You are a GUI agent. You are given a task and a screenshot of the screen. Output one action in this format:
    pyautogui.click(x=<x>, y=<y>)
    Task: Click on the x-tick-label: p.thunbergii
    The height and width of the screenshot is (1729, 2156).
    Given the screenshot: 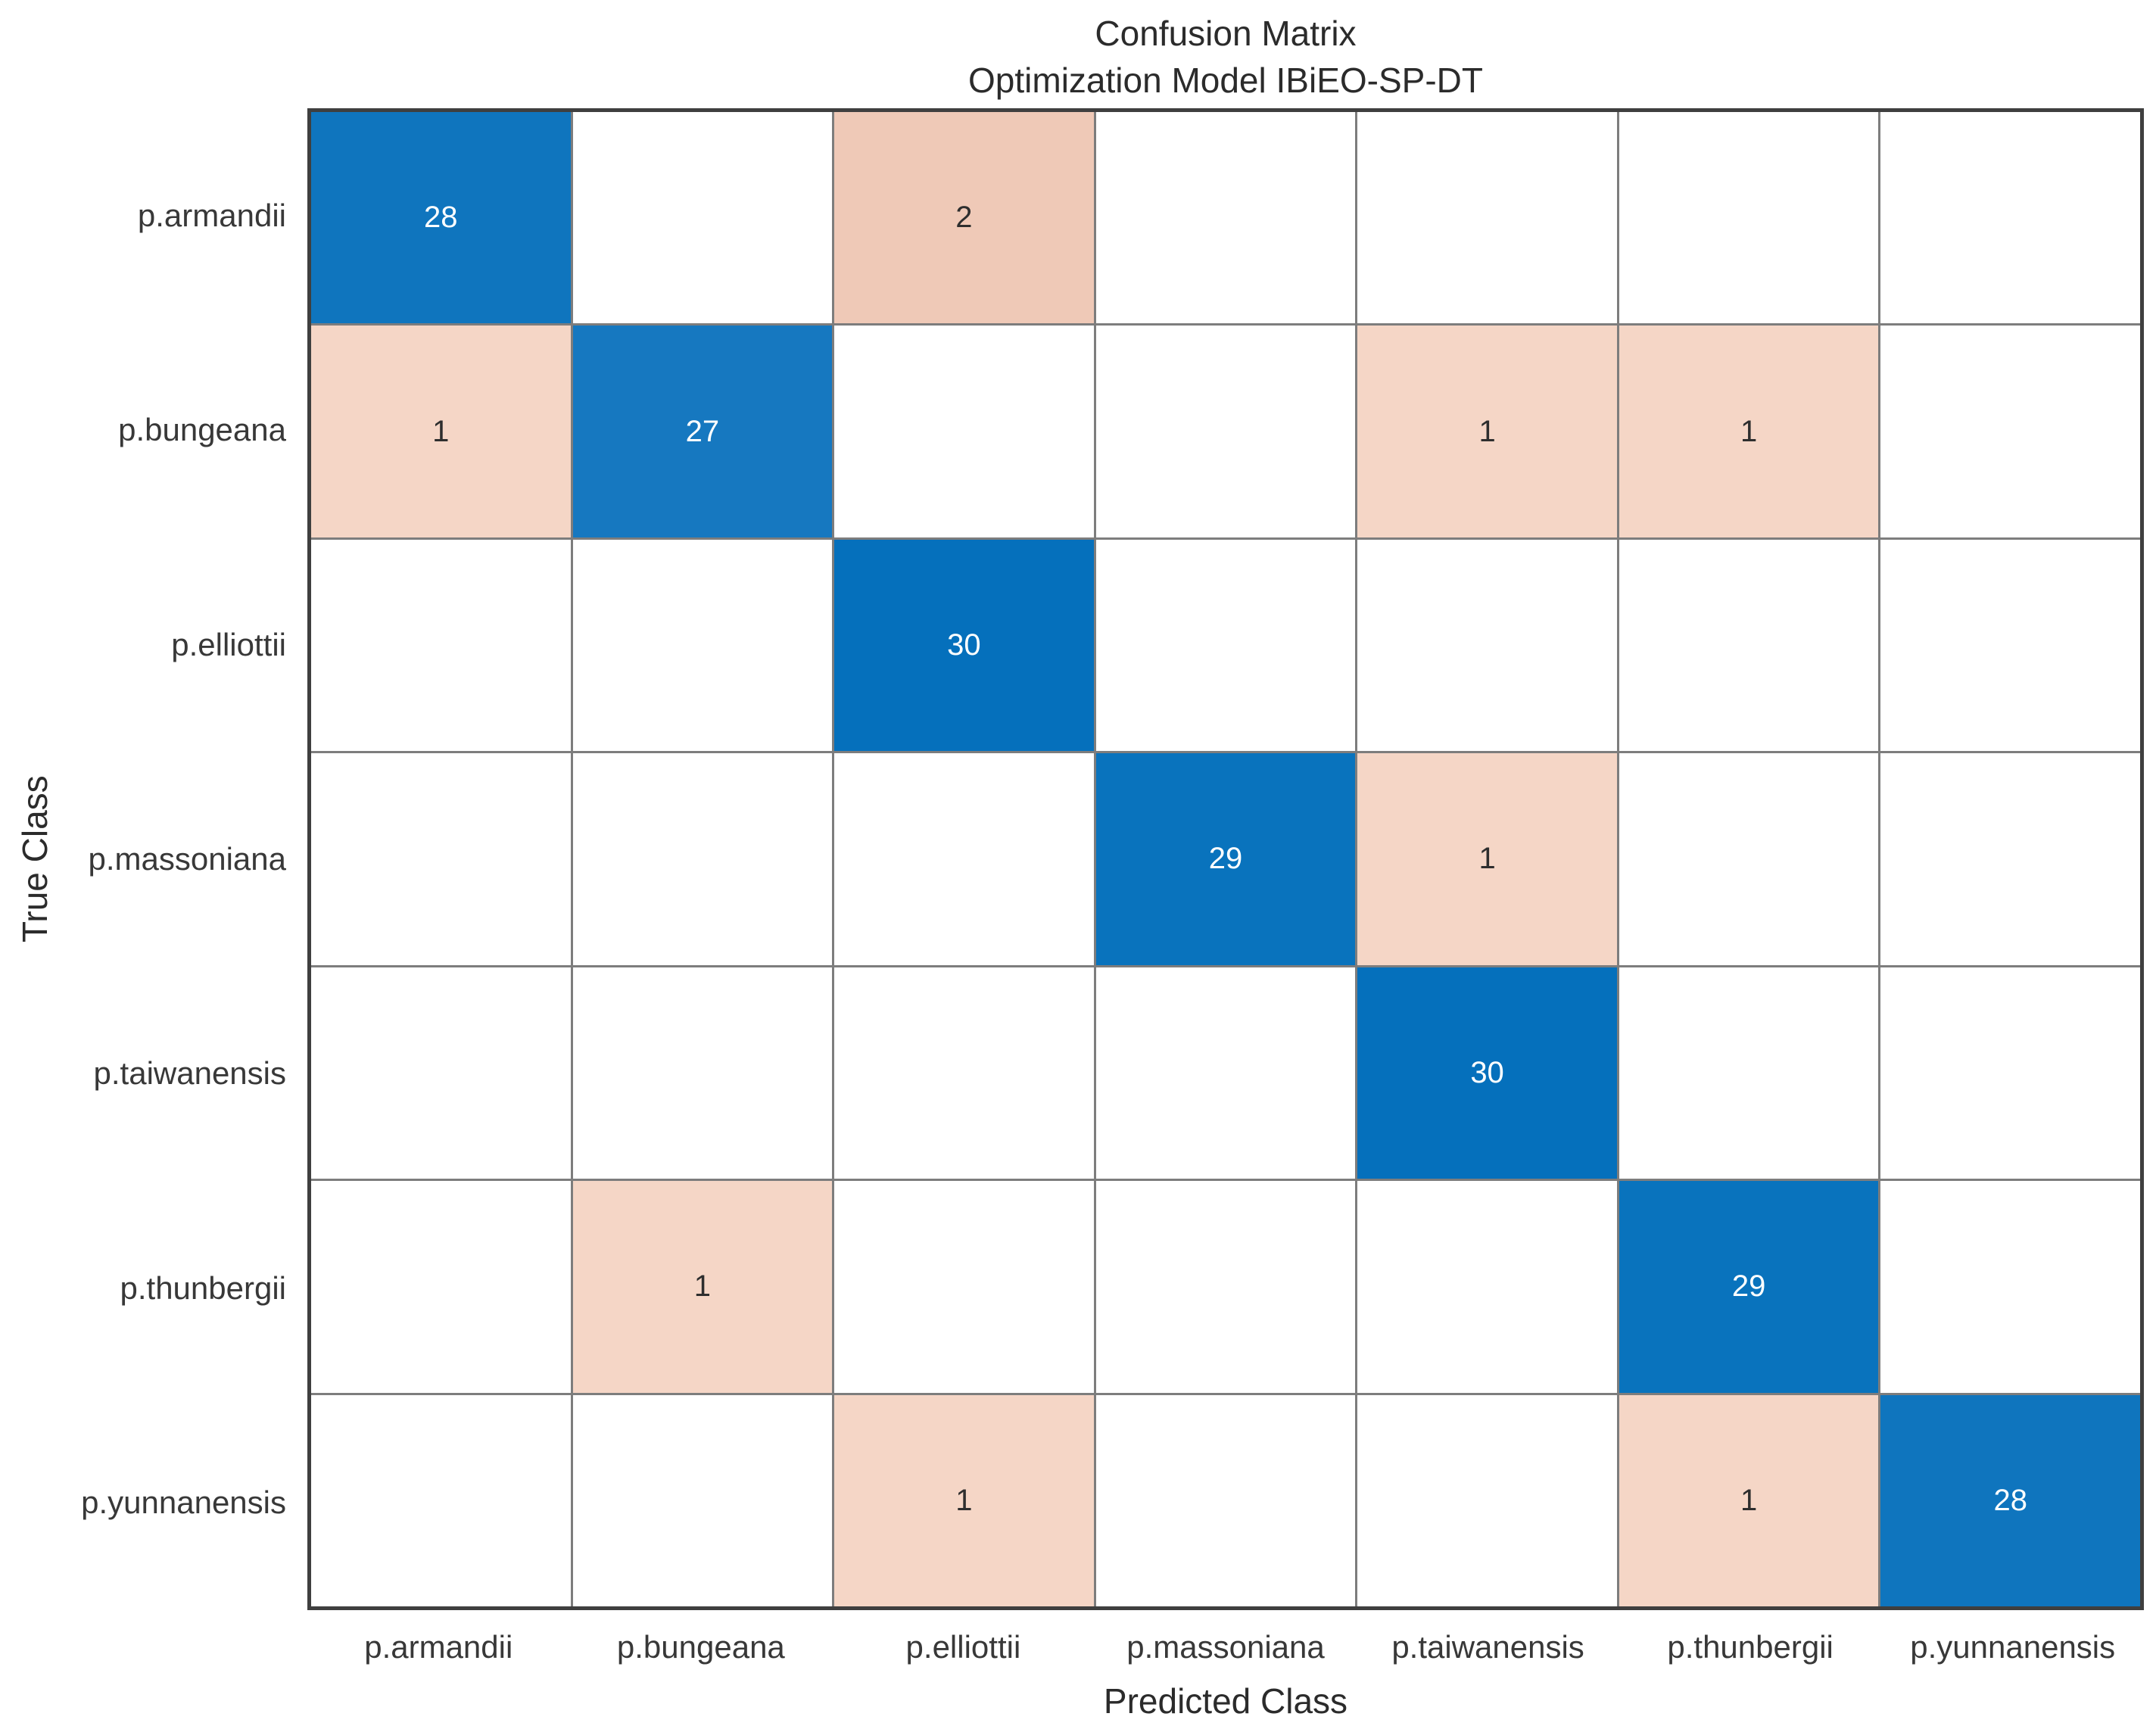 What is the action you would take?
    pyautogui.click(x=1751, y=1647)
    